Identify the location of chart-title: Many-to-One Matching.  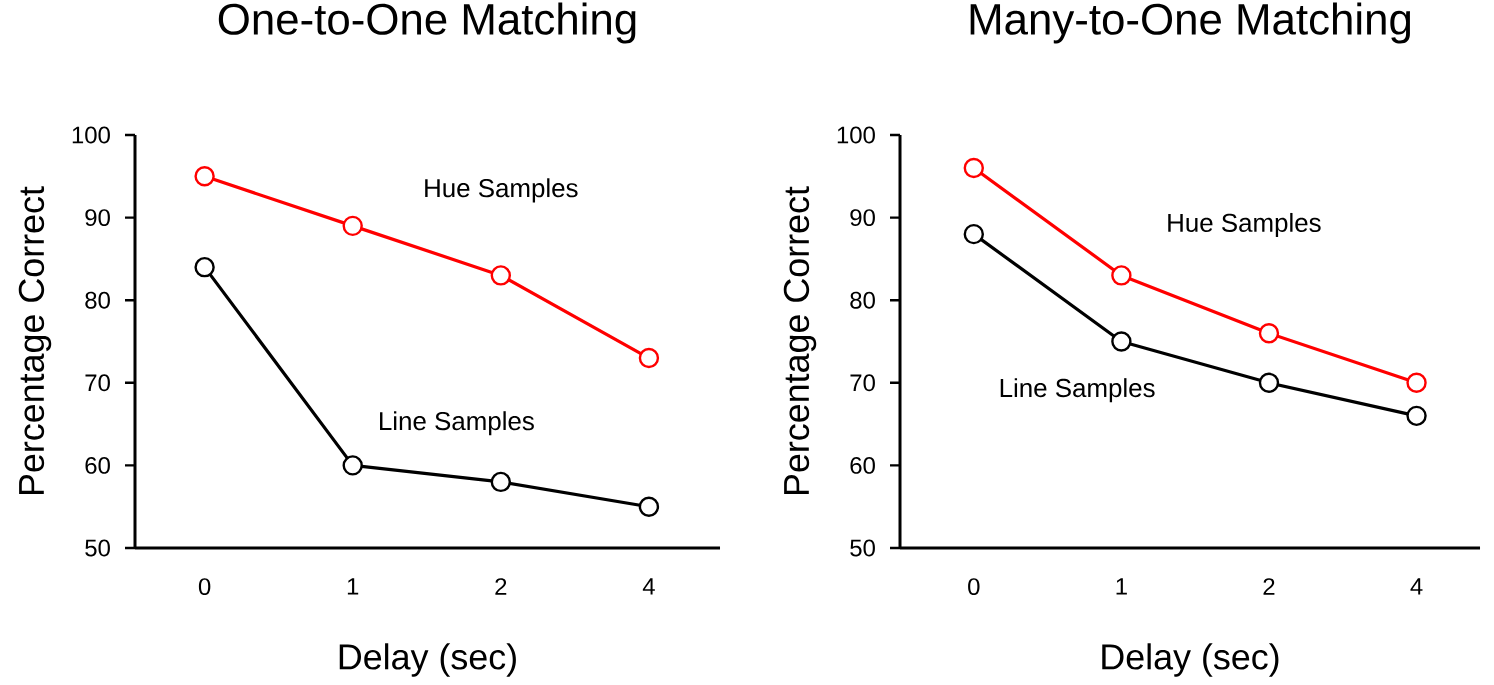
(1190, 23).